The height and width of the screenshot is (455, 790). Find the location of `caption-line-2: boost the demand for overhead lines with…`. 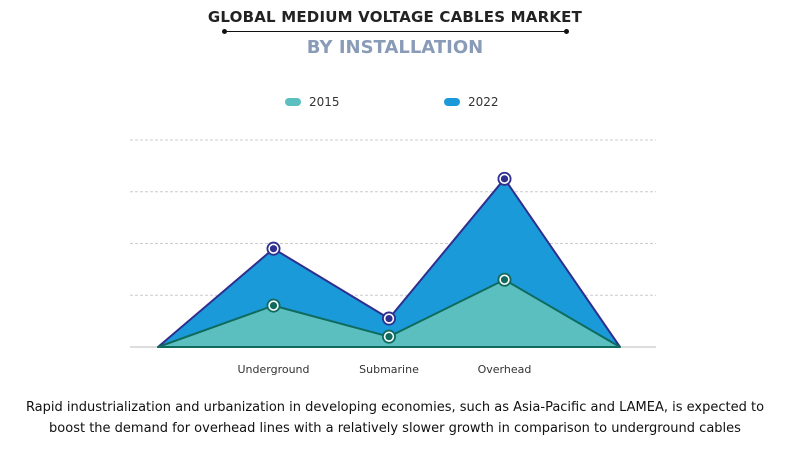

caption-line-2: boost the demand for overhead lines with… is located at coordinates (395, 428).